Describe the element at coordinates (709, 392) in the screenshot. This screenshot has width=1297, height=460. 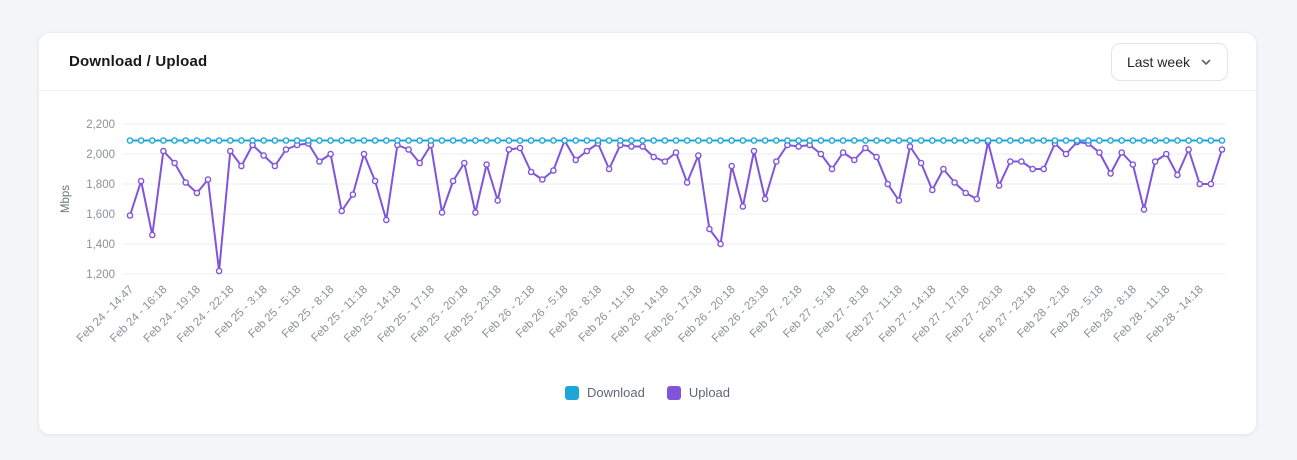
I see `legend-label-upload: Upload` at that location.